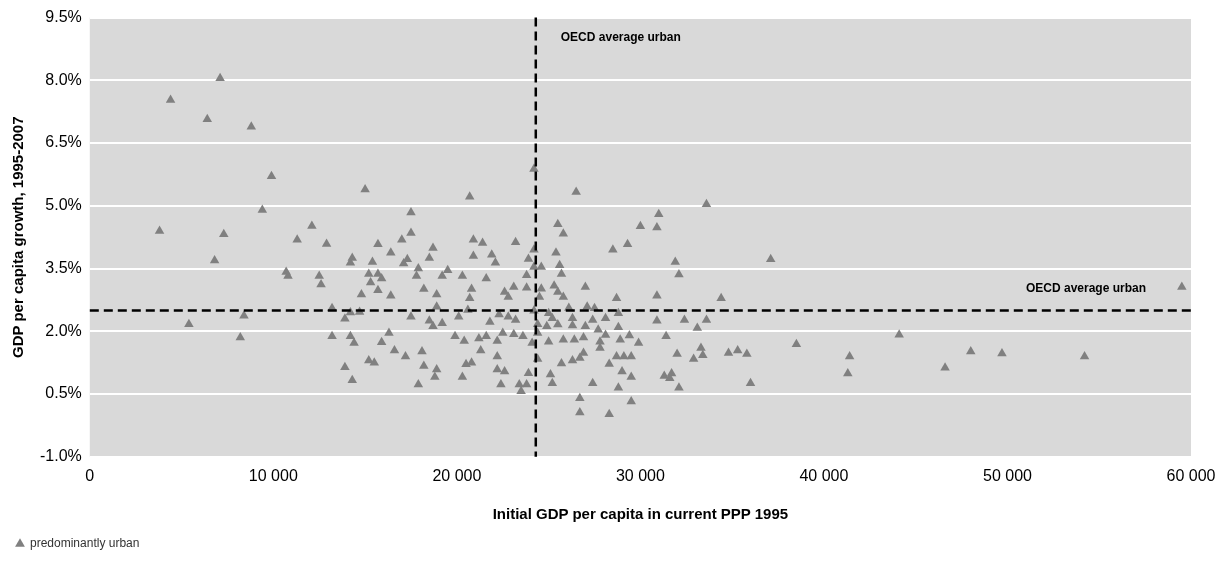 The image size is (1227, 564). Describe the element at coordinates (63, 267) in the screenshot. I see `y-tick-label: 3.5%` at that location.